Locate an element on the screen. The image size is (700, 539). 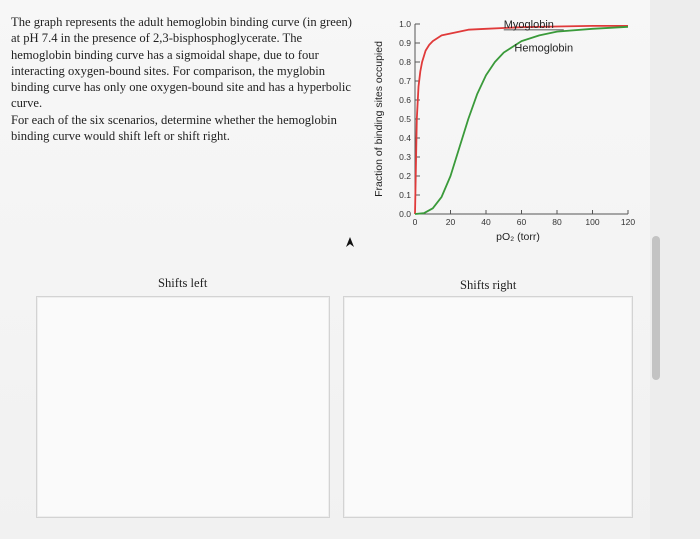
x-tick-label: 80 is located at coordinates (557, 222).